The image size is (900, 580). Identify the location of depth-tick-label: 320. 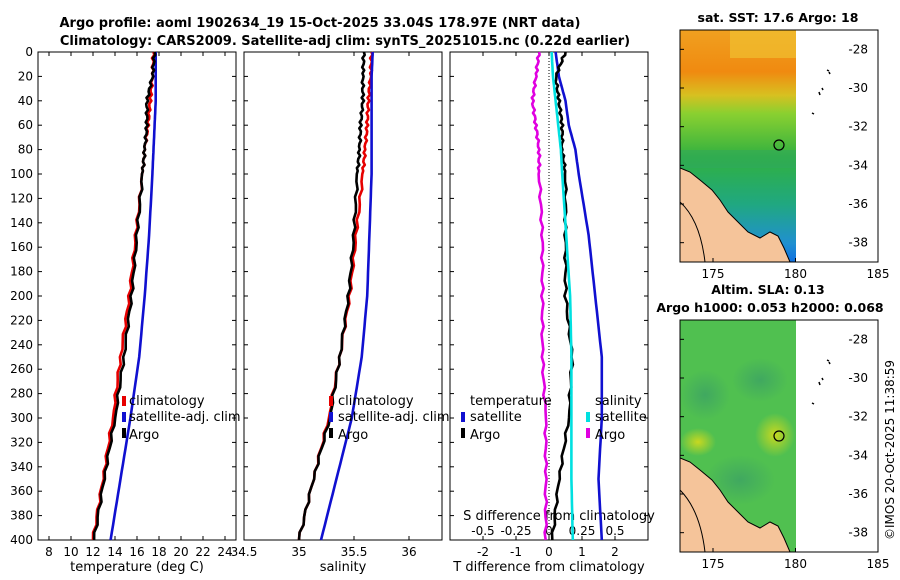
(21, 442).